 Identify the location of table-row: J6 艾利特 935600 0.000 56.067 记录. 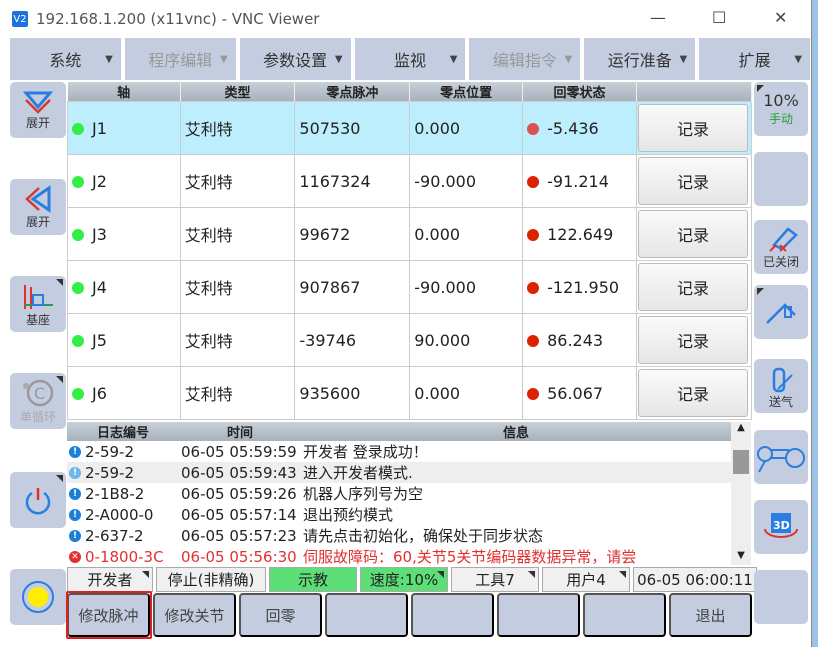
(410, 393).